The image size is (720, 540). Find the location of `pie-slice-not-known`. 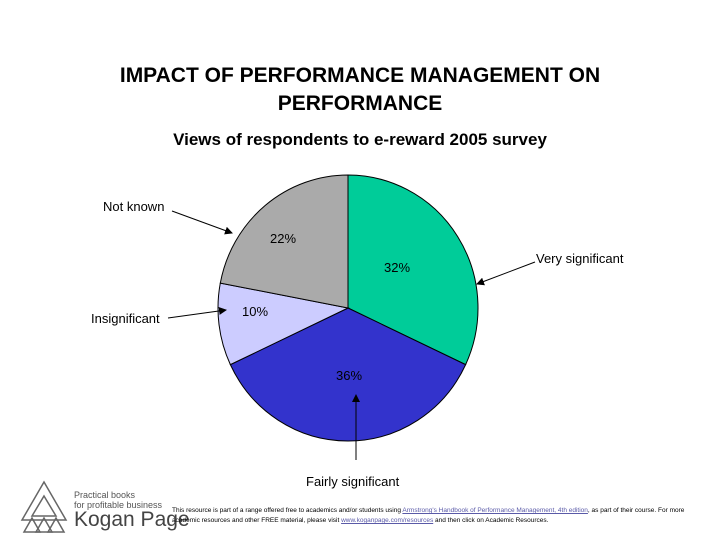

pie-slice-not-known is located at coordinates (284, 241).